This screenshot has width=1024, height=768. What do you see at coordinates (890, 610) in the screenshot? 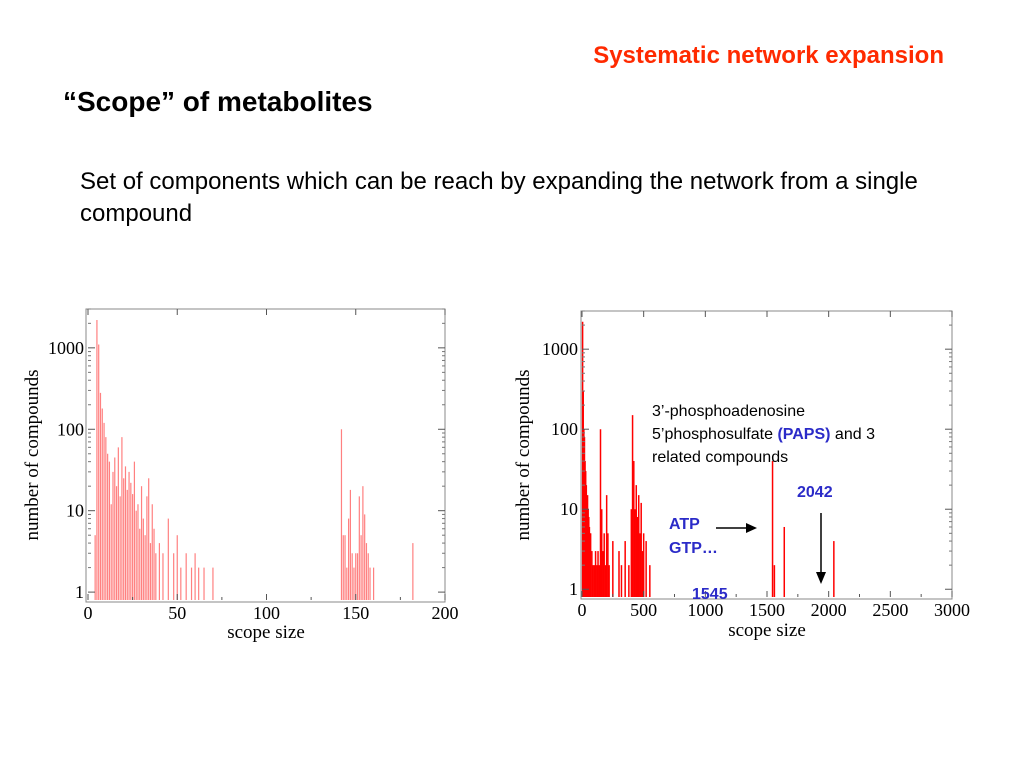
I see `x-tick-label: 2500` at bounding box center [890, 610].